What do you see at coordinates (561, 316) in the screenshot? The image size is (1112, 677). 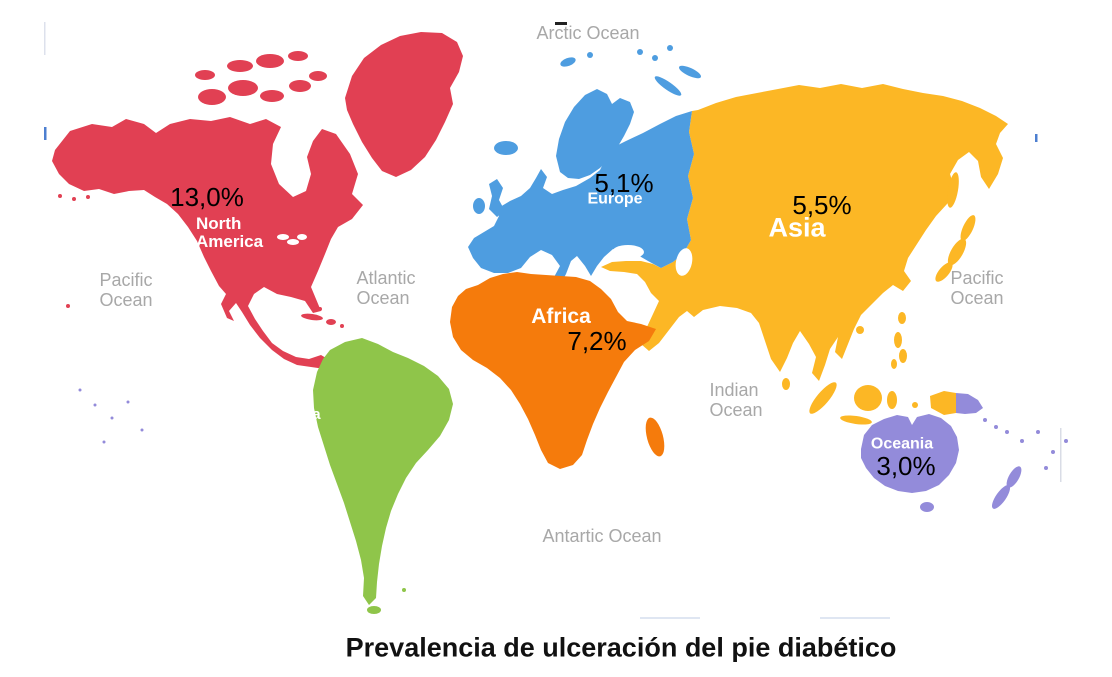 I see `label-africa: Africa` at bounding box center [561, 316].